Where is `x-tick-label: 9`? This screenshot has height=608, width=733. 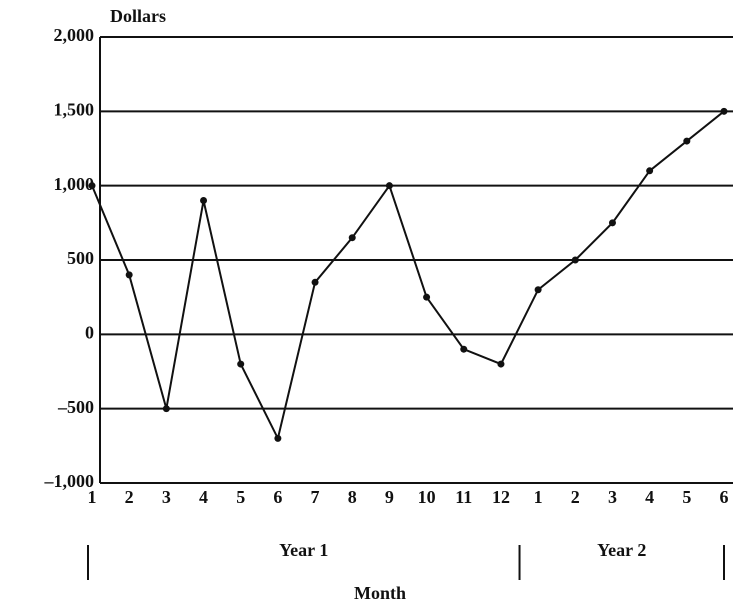
x-tick-label: 9 is located at coordinates (389, 497).